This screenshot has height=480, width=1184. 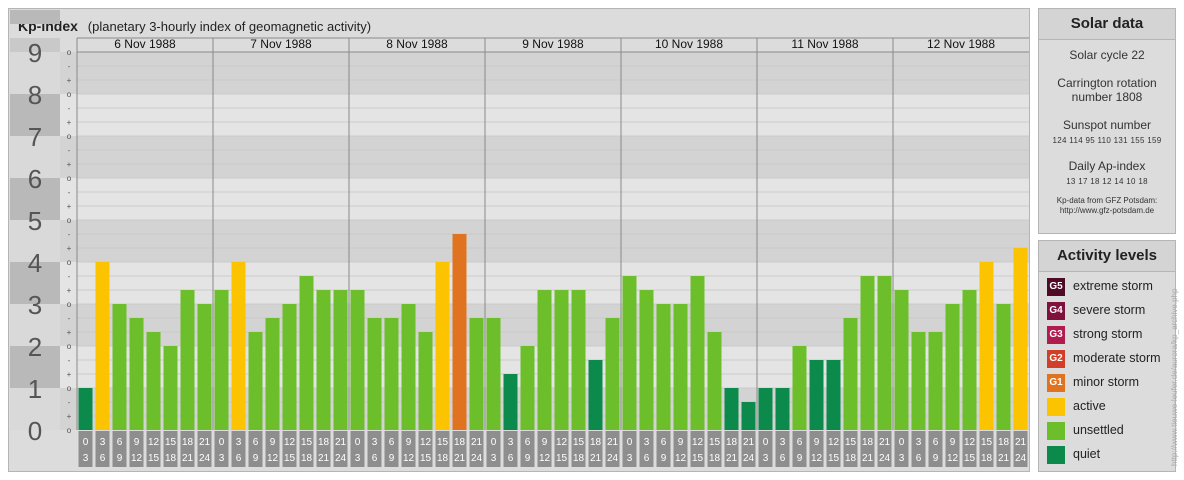 I want to click on level-label: quiet, so click(x=1087, y=454).